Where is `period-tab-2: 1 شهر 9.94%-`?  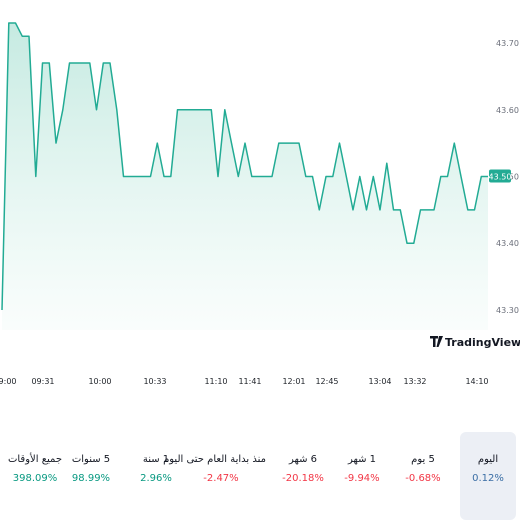 period-tab-2: 1 شهر 9.94%- is located at coordinates (362, 476).